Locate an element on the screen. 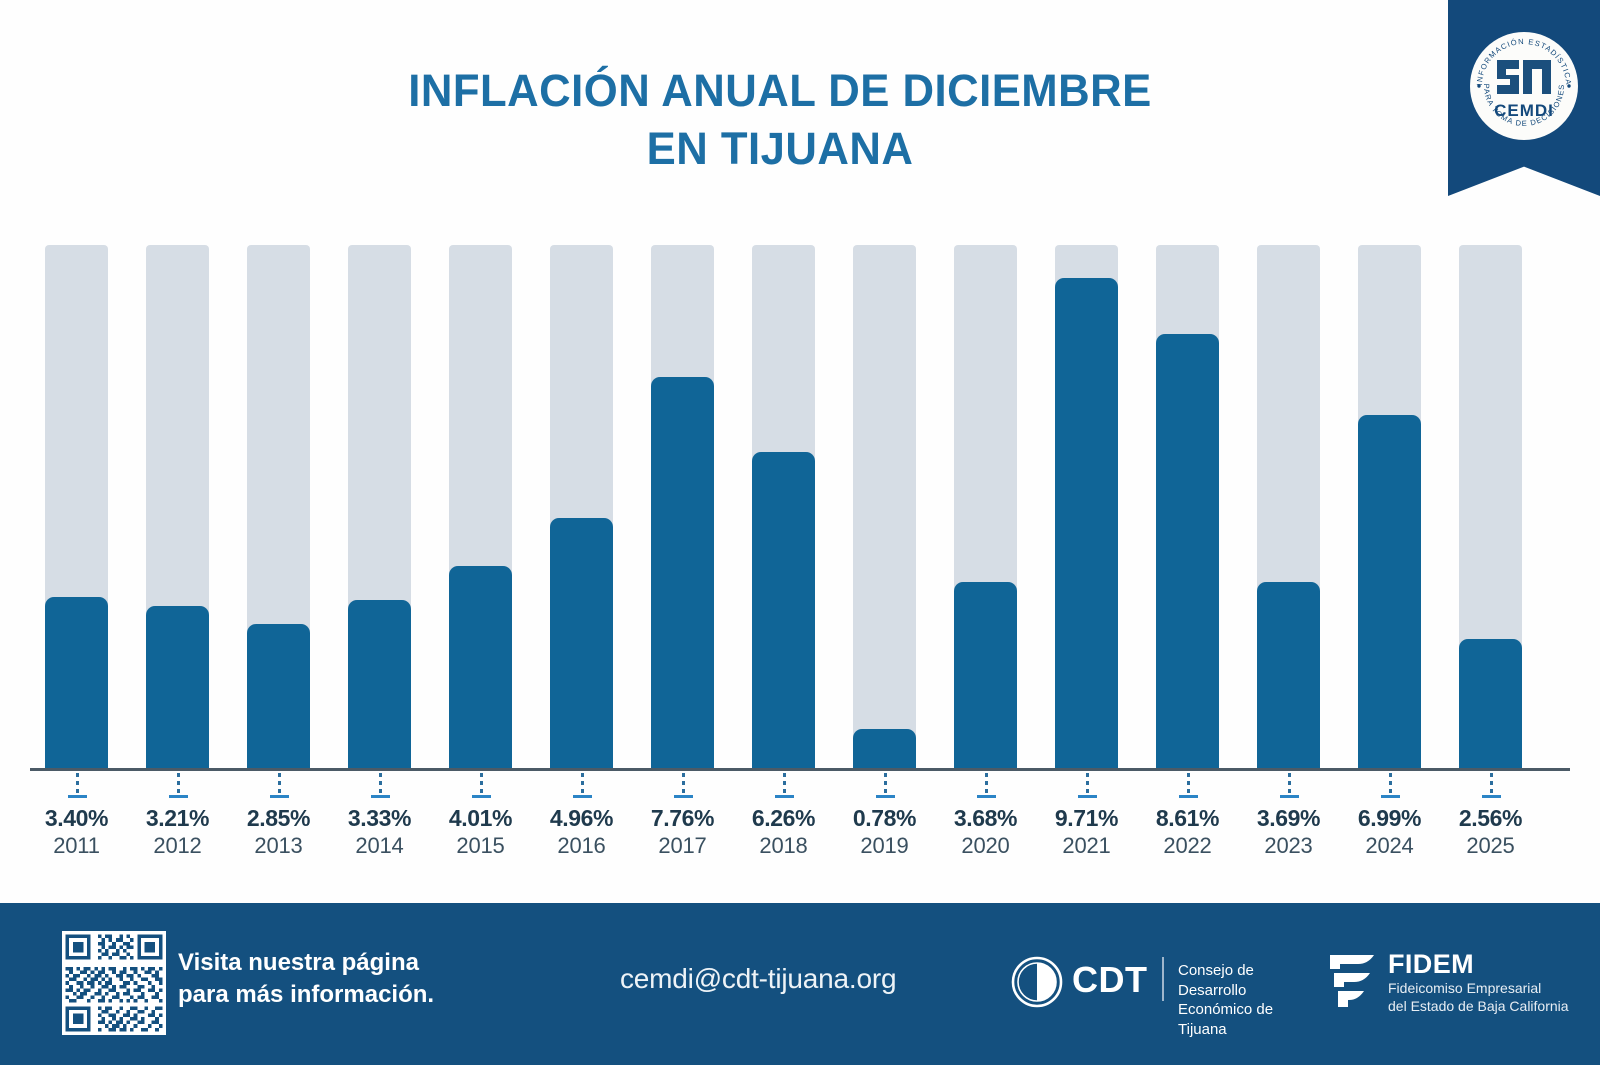  page-title: INFLACIÓN ANUAL DE DICIEMBRE EN TIJUANA is located at coordinates (780, 119).